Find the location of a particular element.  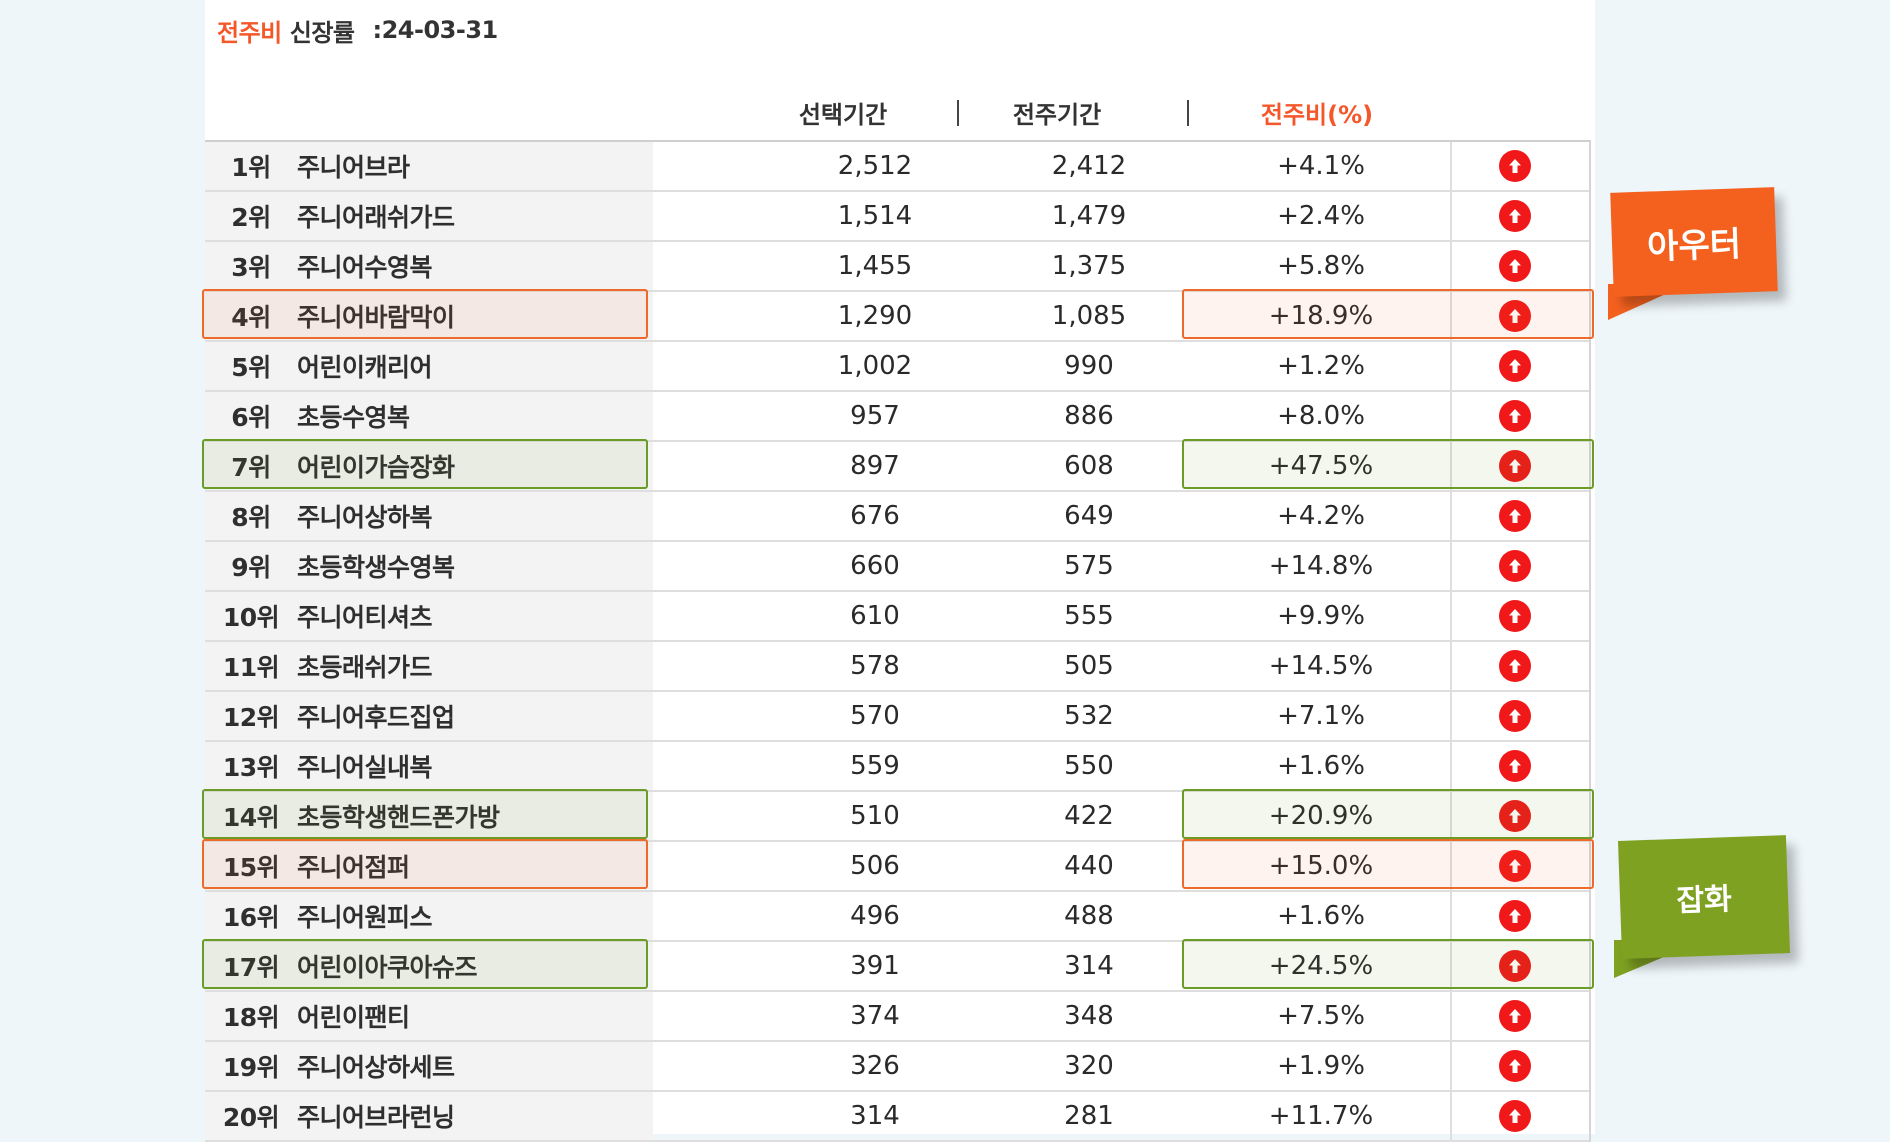

table-row: 6위 초등수영복 957 886 +8.0% is located at coordinates (897, 417).